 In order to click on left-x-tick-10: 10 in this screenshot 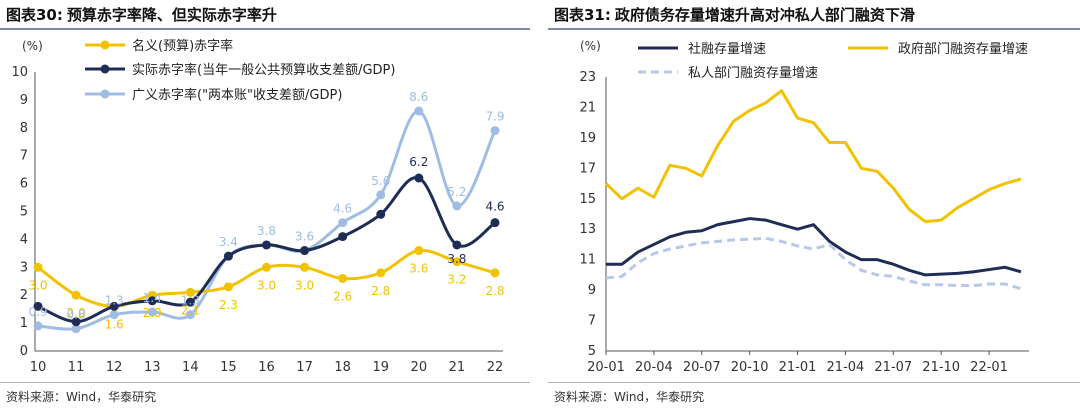, I will do `click(38, 367)`.